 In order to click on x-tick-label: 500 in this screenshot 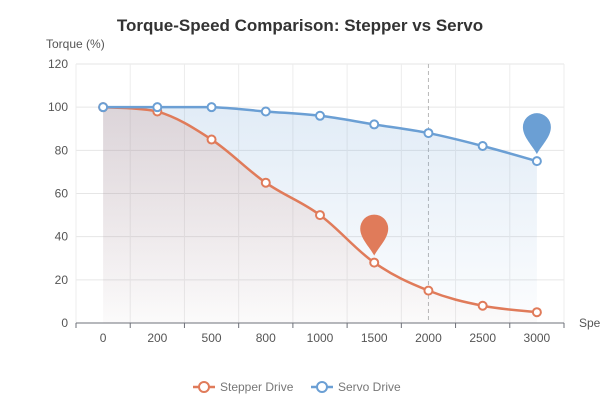, I will do `click(212, 338)`.